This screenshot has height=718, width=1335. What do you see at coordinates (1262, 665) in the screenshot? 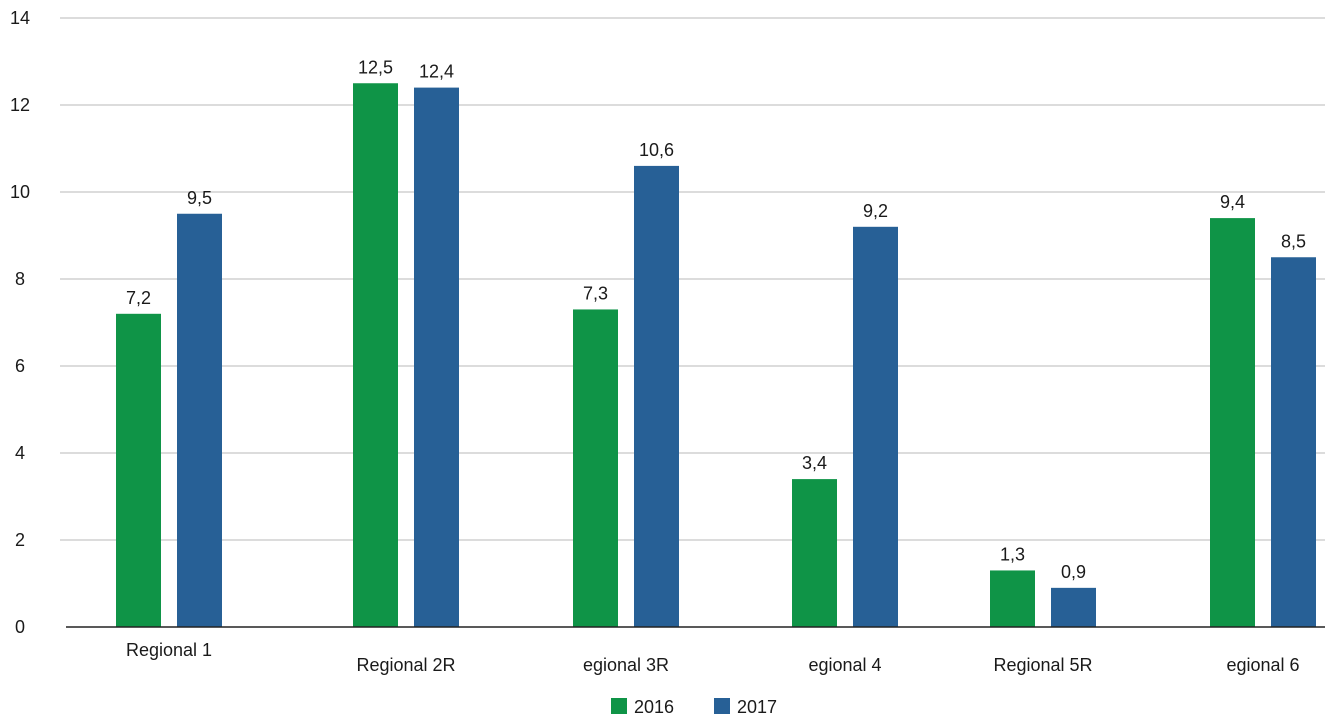
I see `category-label-6: egional 6` at bounding box center [1262, 665].